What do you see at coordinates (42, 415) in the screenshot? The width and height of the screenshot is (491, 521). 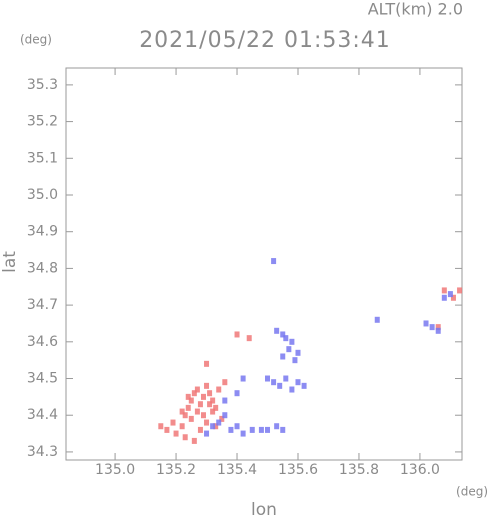 I see `y-tick-label: 34.4` at bounding box center [42, 415].